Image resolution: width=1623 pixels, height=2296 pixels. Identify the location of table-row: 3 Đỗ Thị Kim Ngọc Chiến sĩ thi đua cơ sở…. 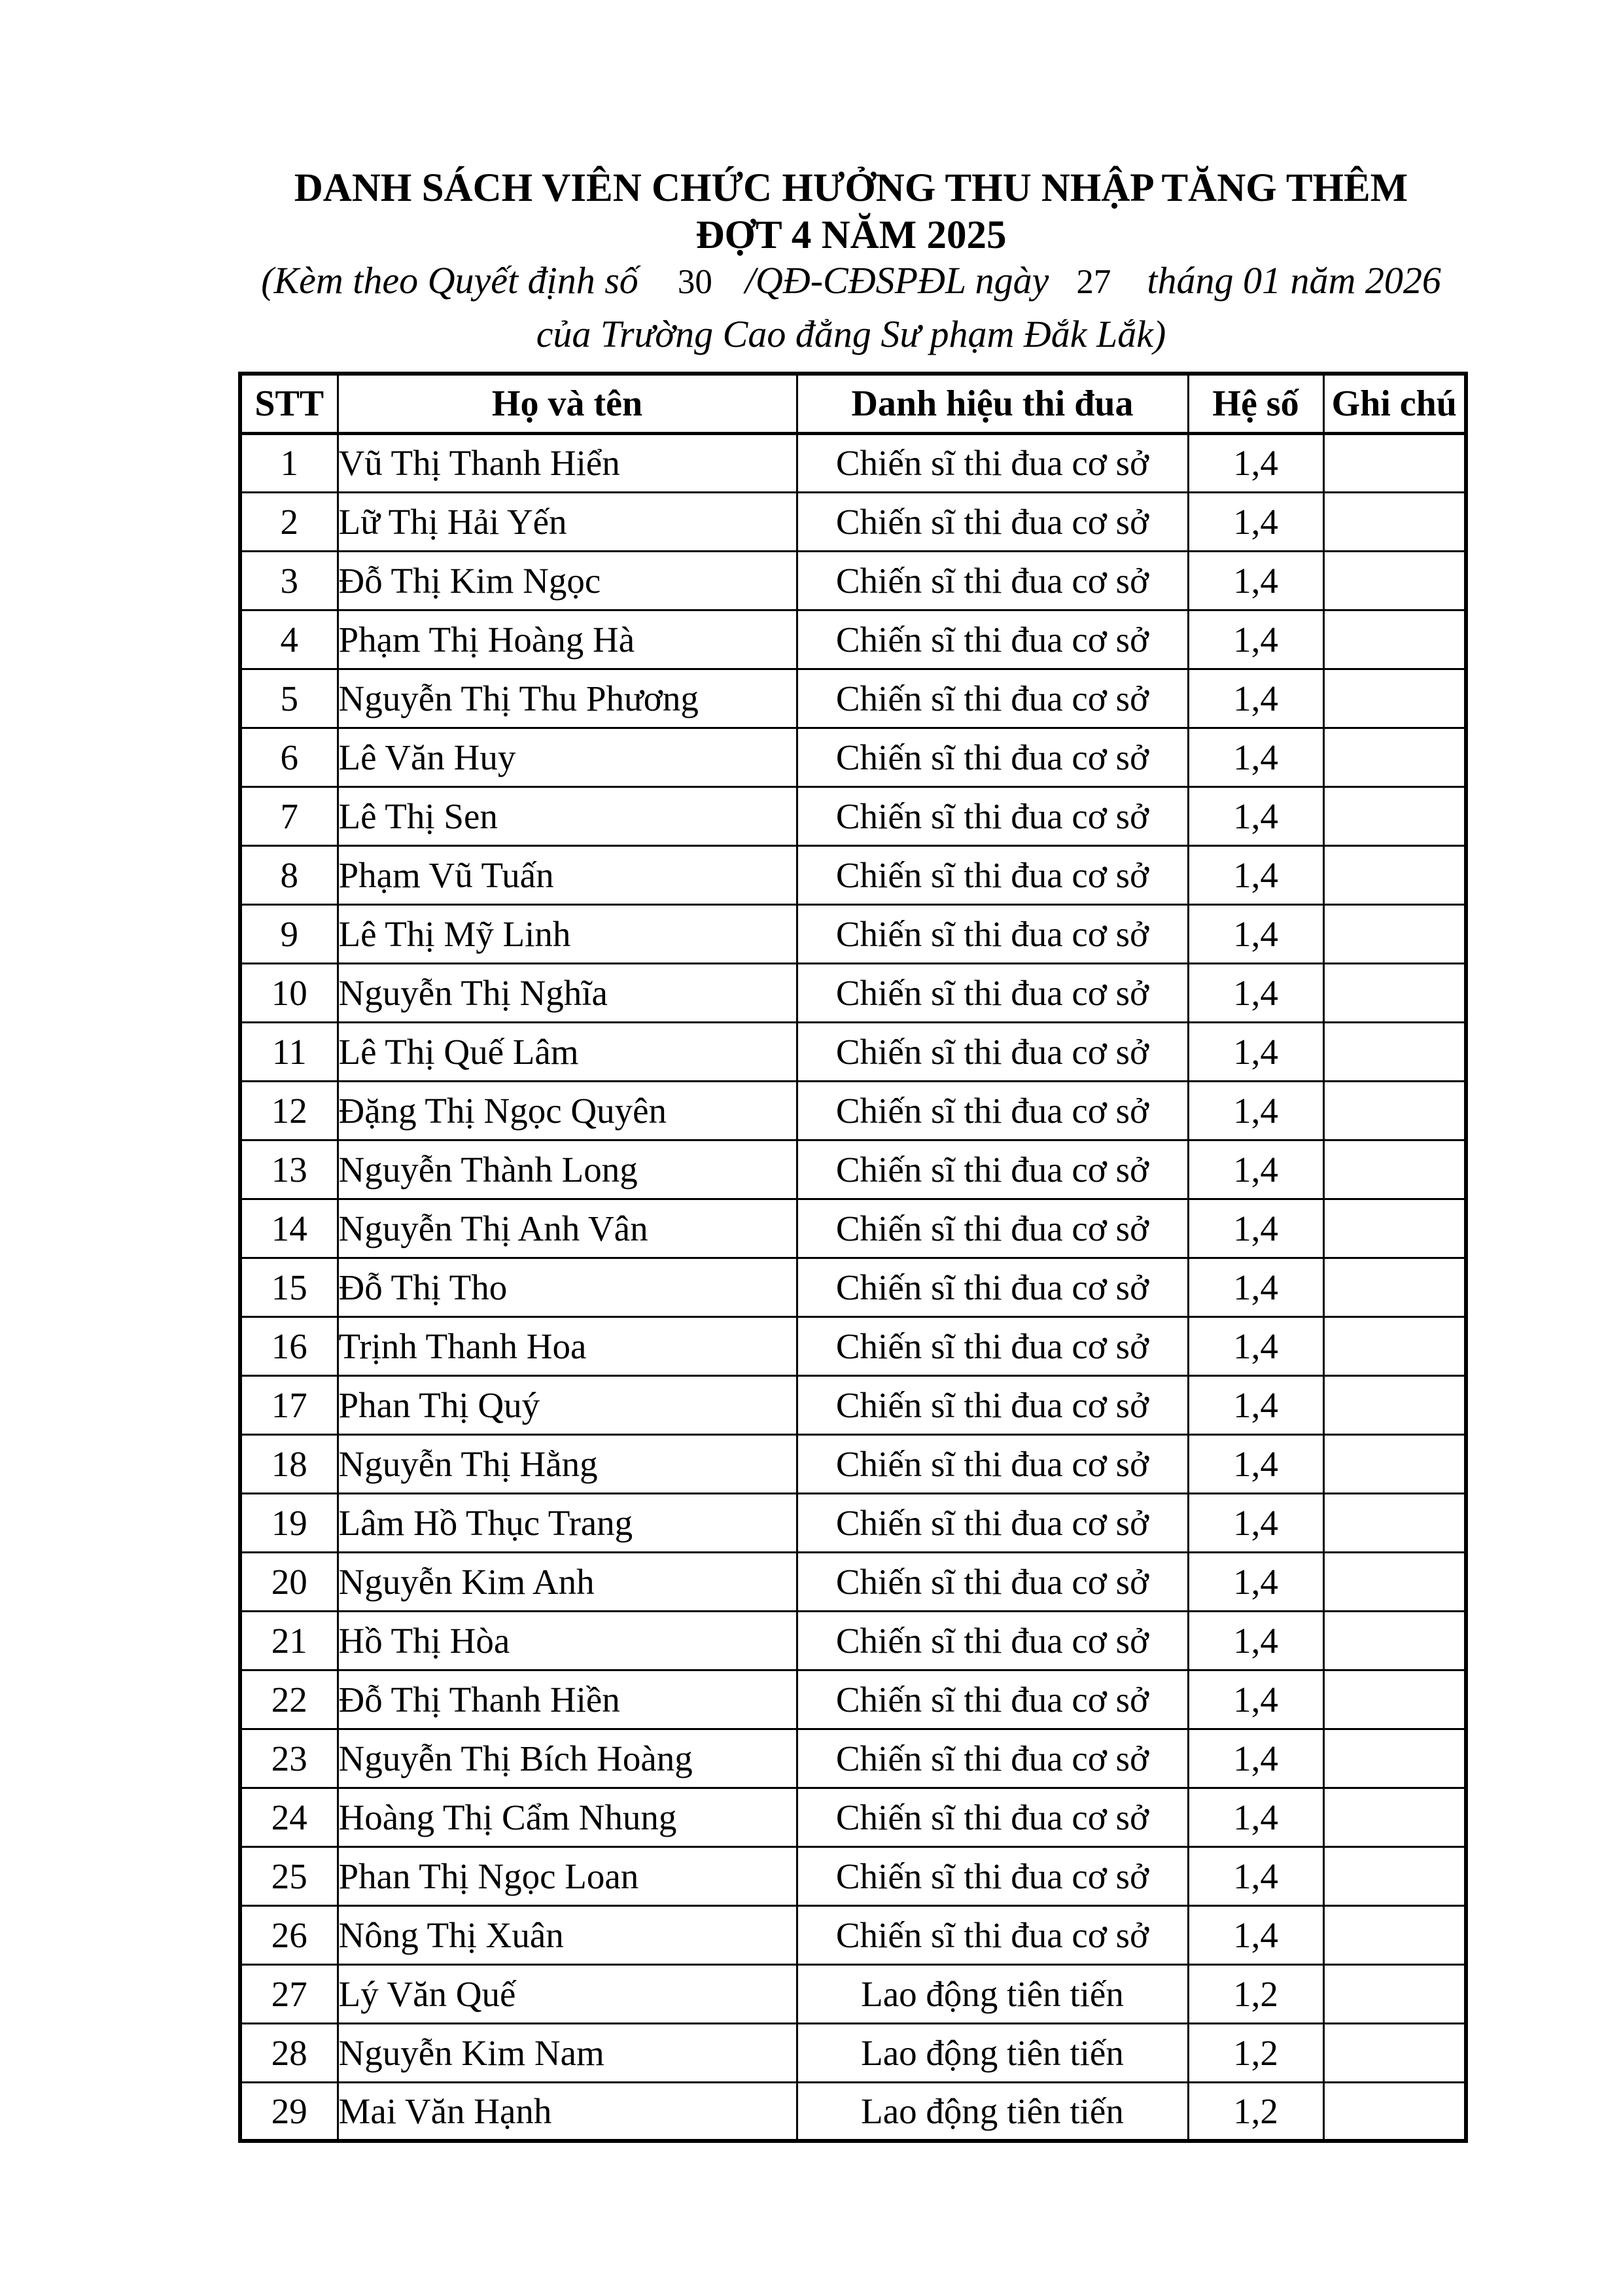
(853, 580).